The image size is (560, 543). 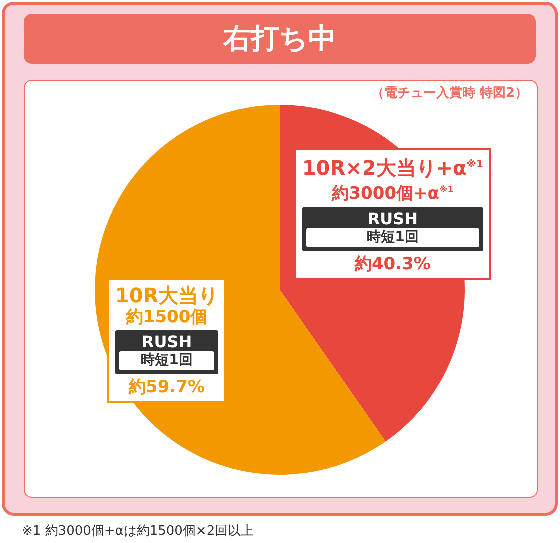 I want to click on data-label: 約40.3%, so click(x=393, y=264).